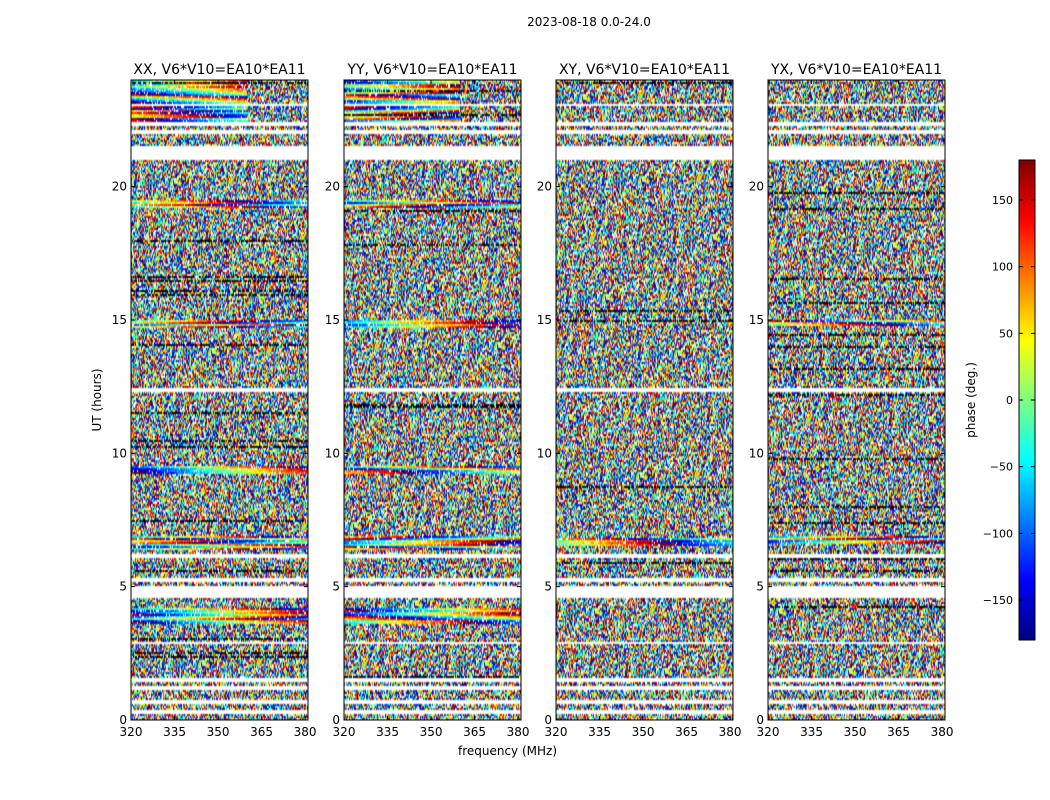 The image size is (1050, 800). Describe the element at coordinates (998, 600) in the screenshot. I see `colorbar-tick-label: −150` at that location.